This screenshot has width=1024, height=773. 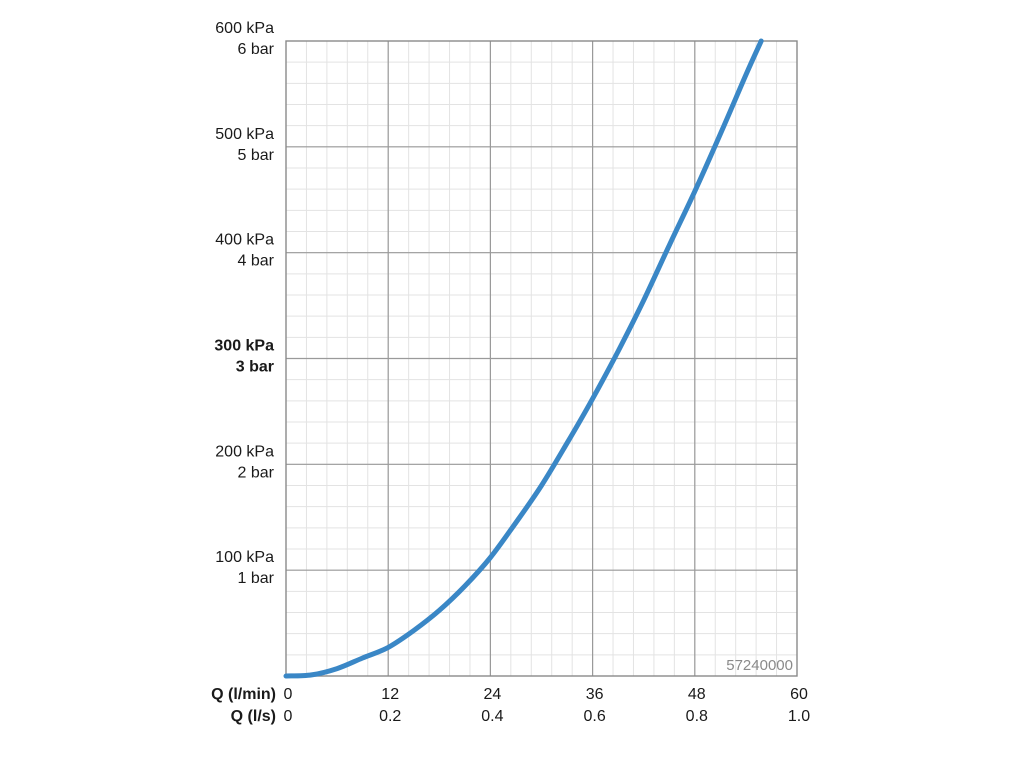 What do you see at coordinates (256, 49) in the screenshot?
I see `y-tick-label-bar: 6 bar` at bounding box center [256, 49].